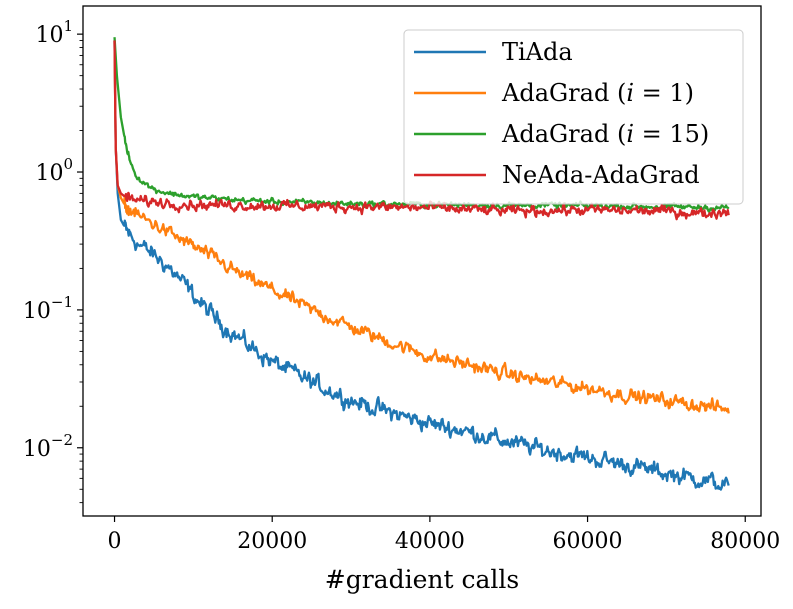 This screenshot has height=609, width=793. I want to click on x-tick-label: 0, so click(115, 541).